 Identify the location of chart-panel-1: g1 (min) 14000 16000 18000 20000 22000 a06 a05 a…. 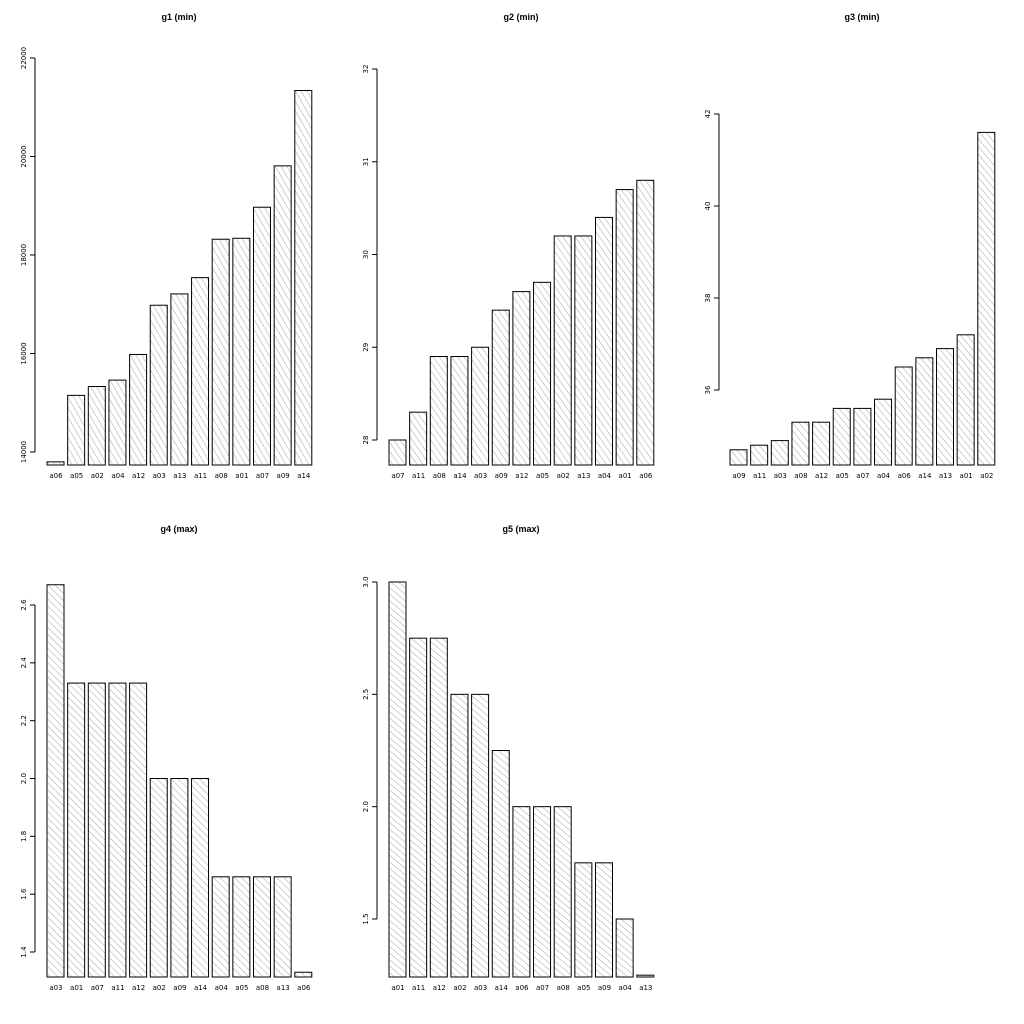
(166, 246).